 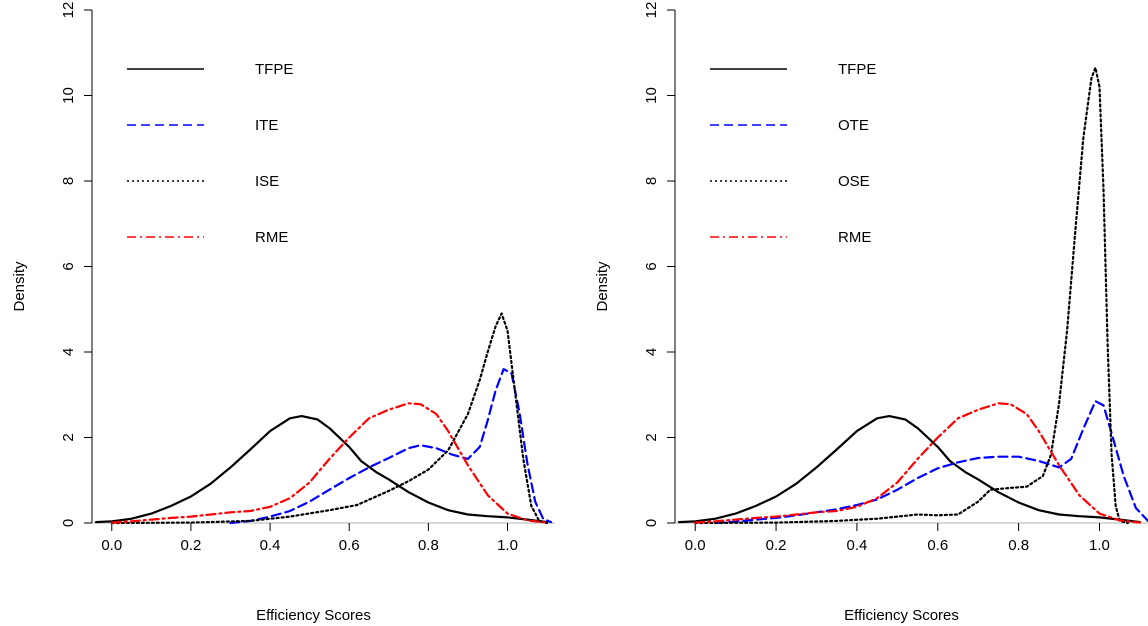 I want to click on legend-label-ote: OTE, so click(x=853, y=125).